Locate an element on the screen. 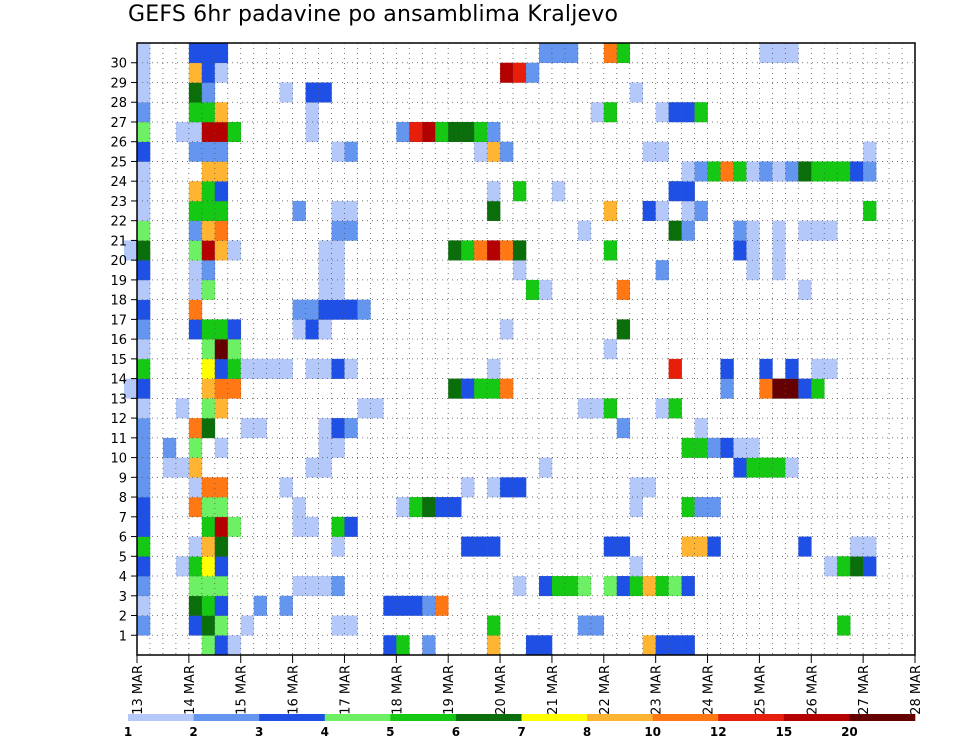 The image size is (960, 742). legend-swatch is located at coordinates (554, 717).